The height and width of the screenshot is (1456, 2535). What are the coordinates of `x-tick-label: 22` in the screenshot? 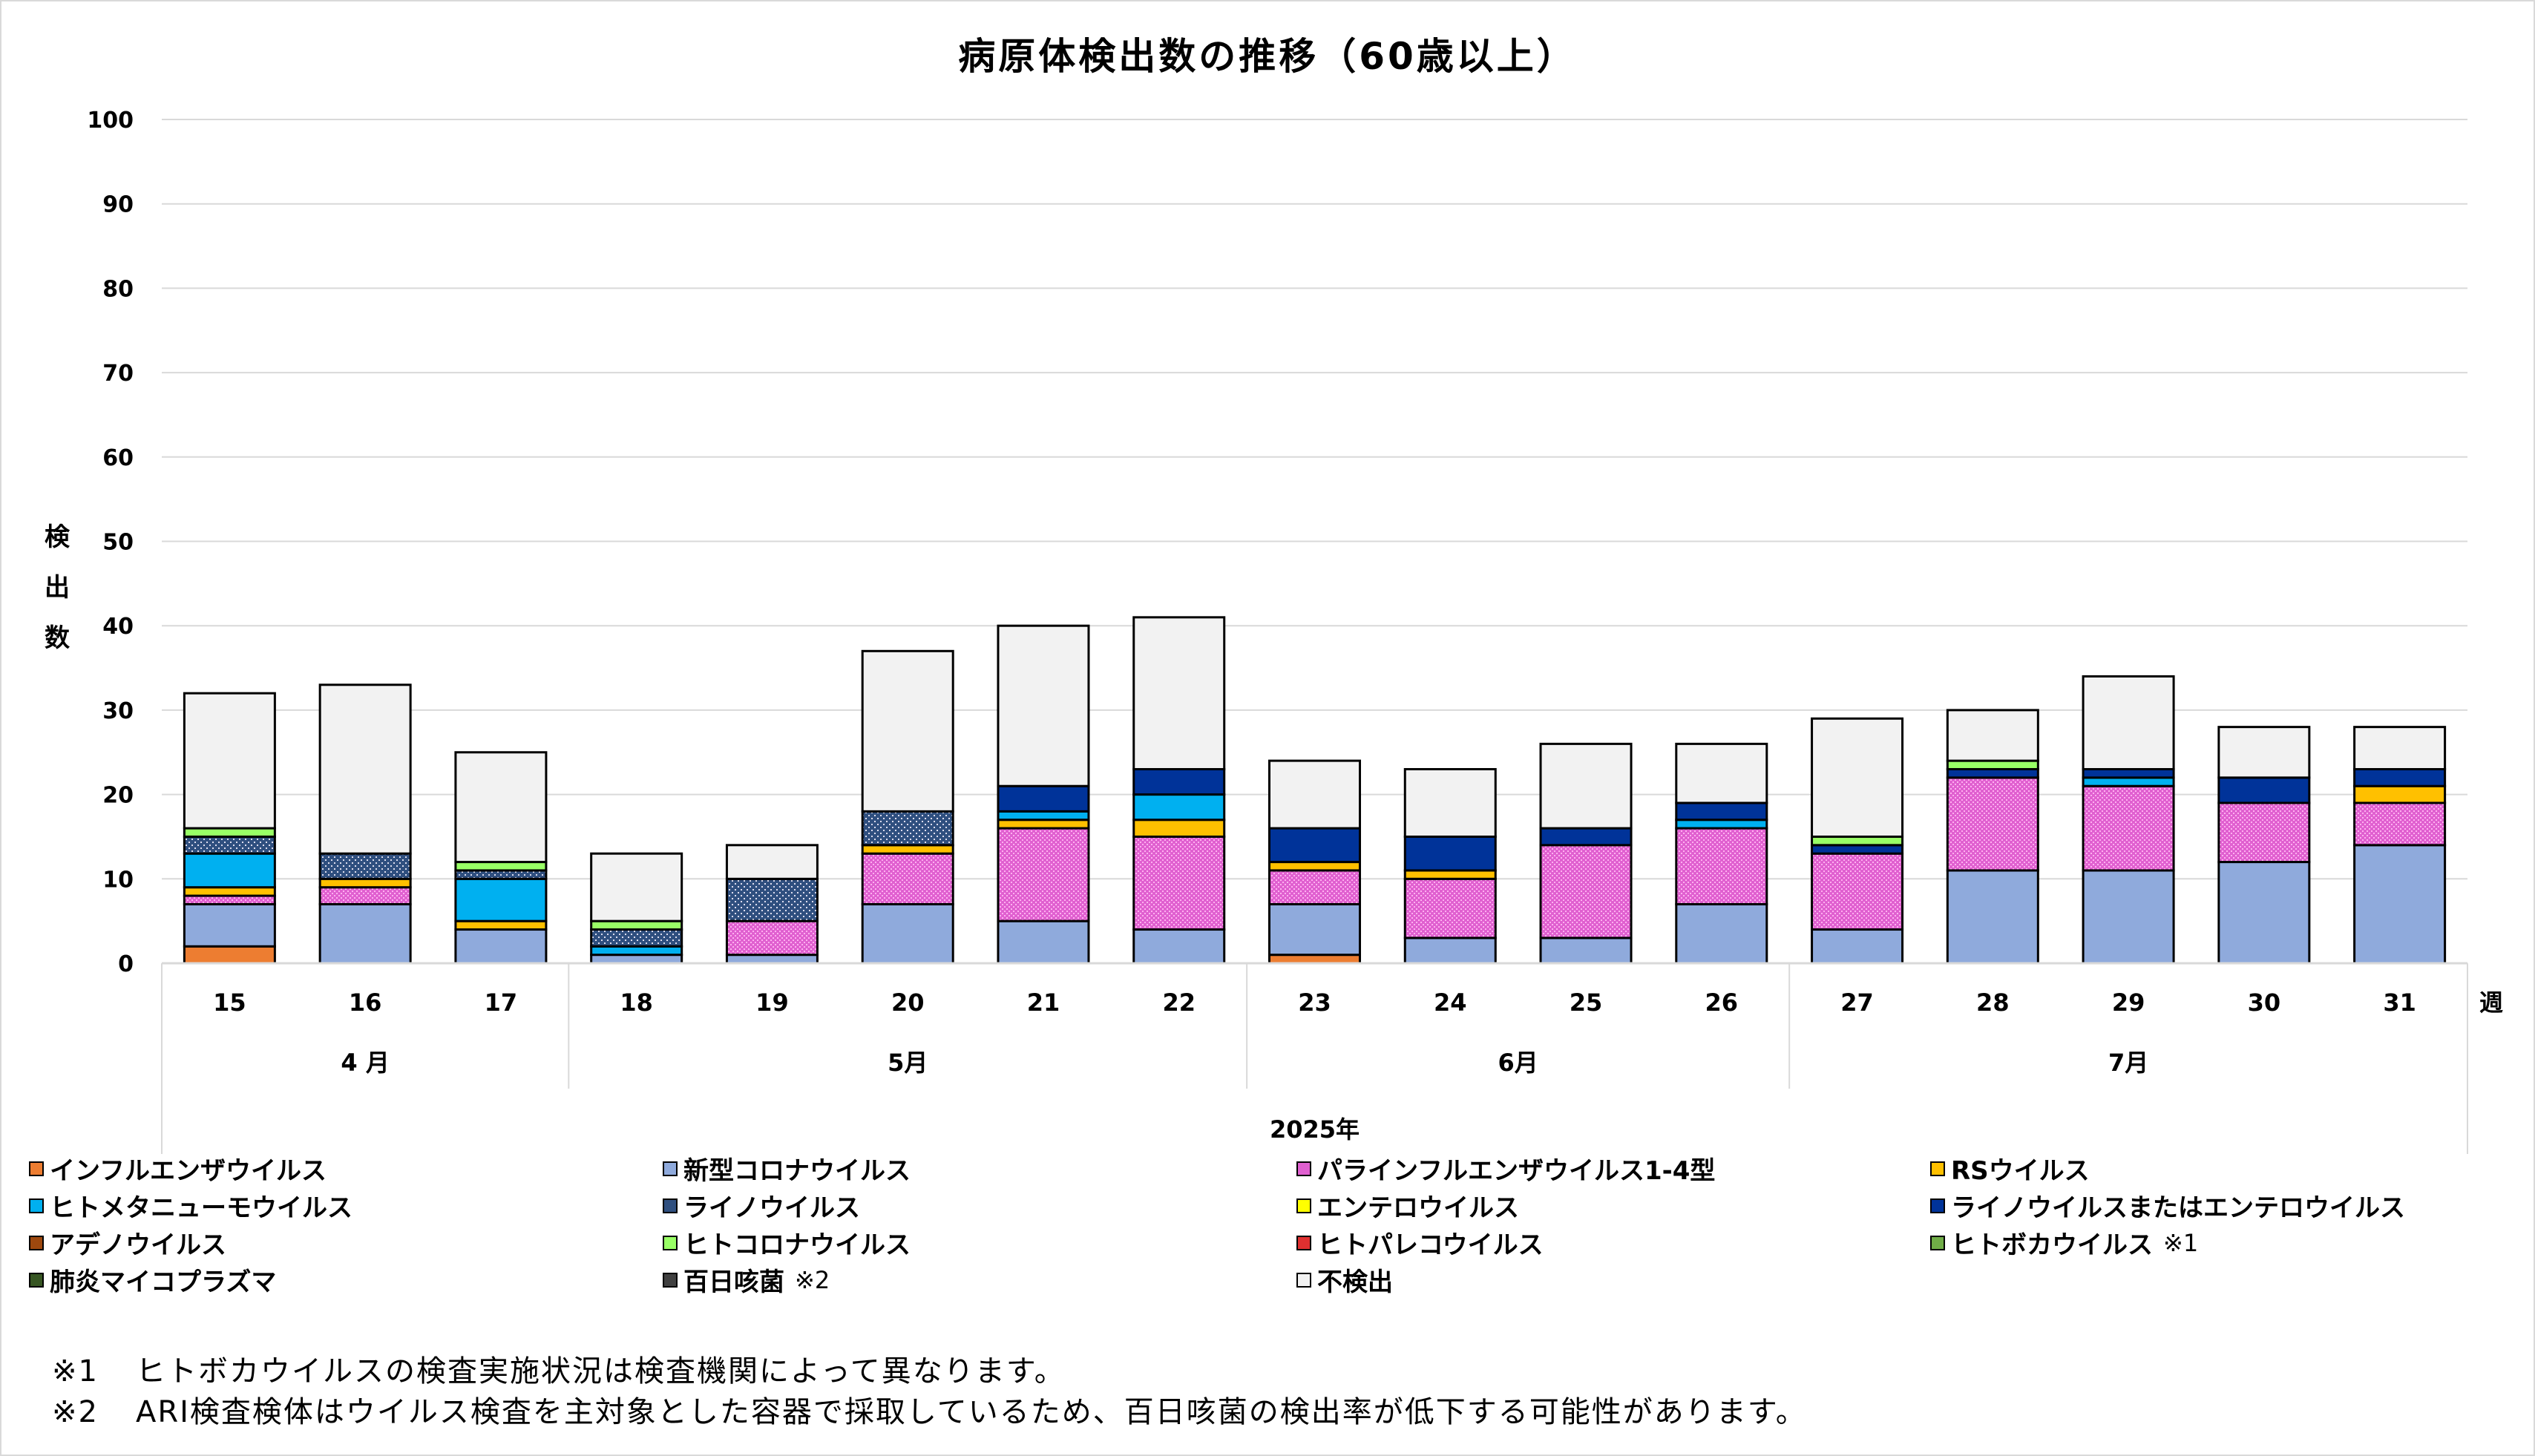 It's located at (1179, 1003).